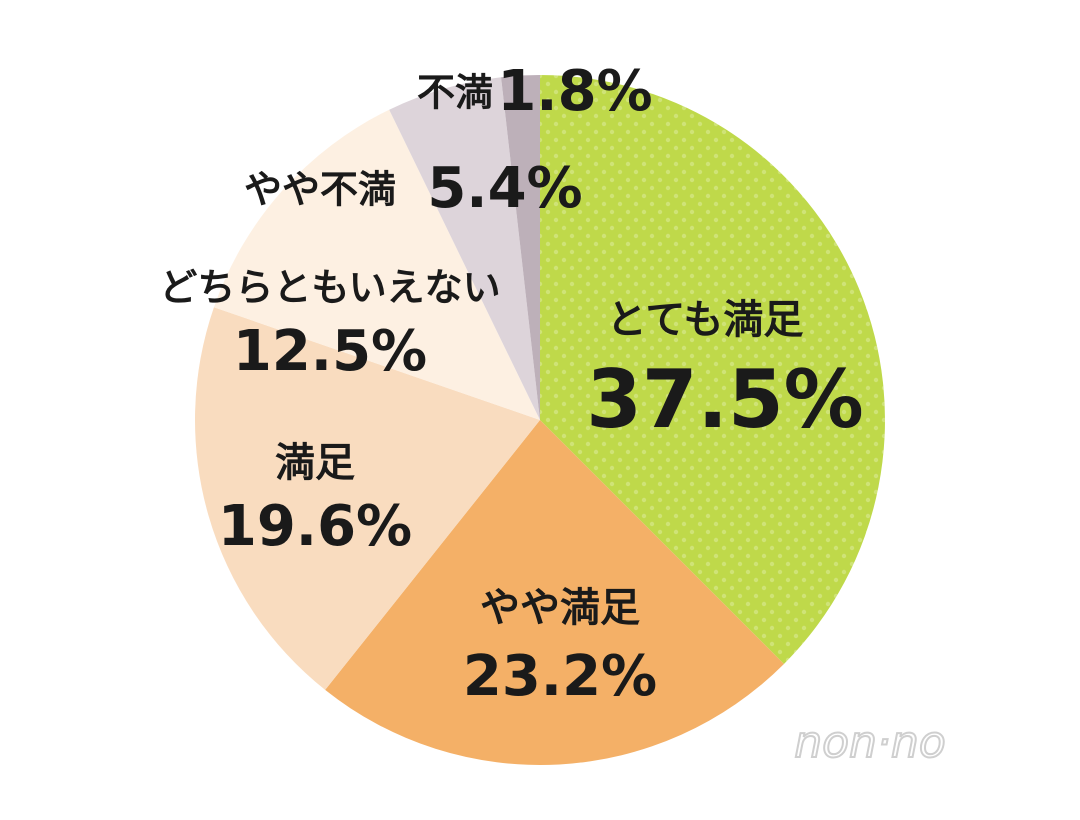 The height and width of the screenshot is (820, 1080). I want to click on category-label: どちらともいえない, so click(329, 288).